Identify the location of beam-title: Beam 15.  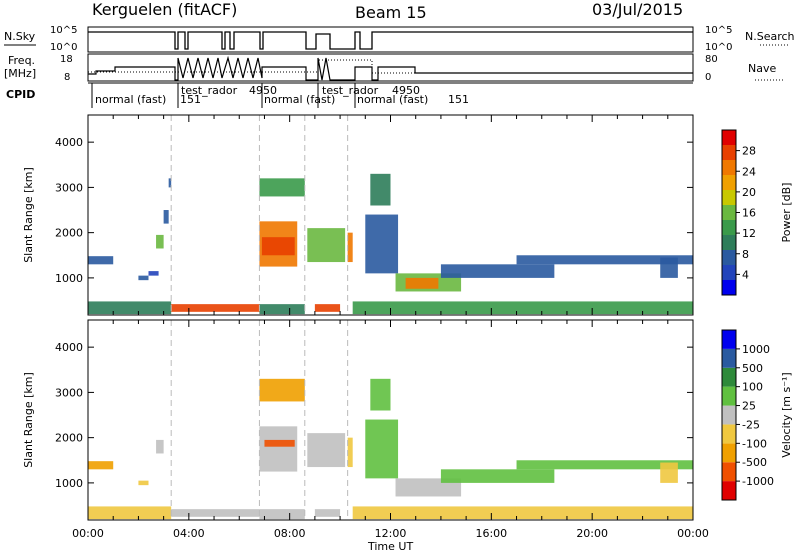
(391, 12).